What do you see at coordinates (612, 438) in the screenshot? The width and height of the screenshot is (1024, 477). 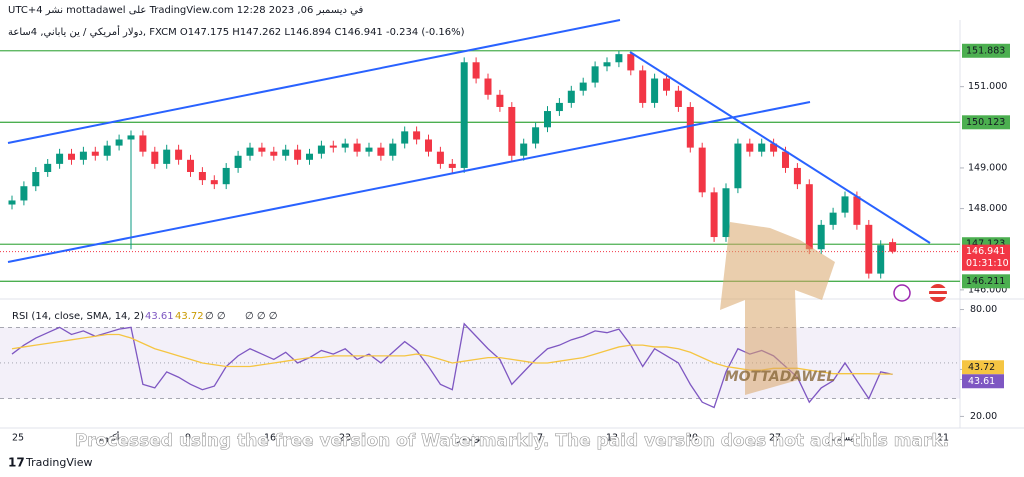 I see `x-tick-label: 13` at bounding box center [612, 438].